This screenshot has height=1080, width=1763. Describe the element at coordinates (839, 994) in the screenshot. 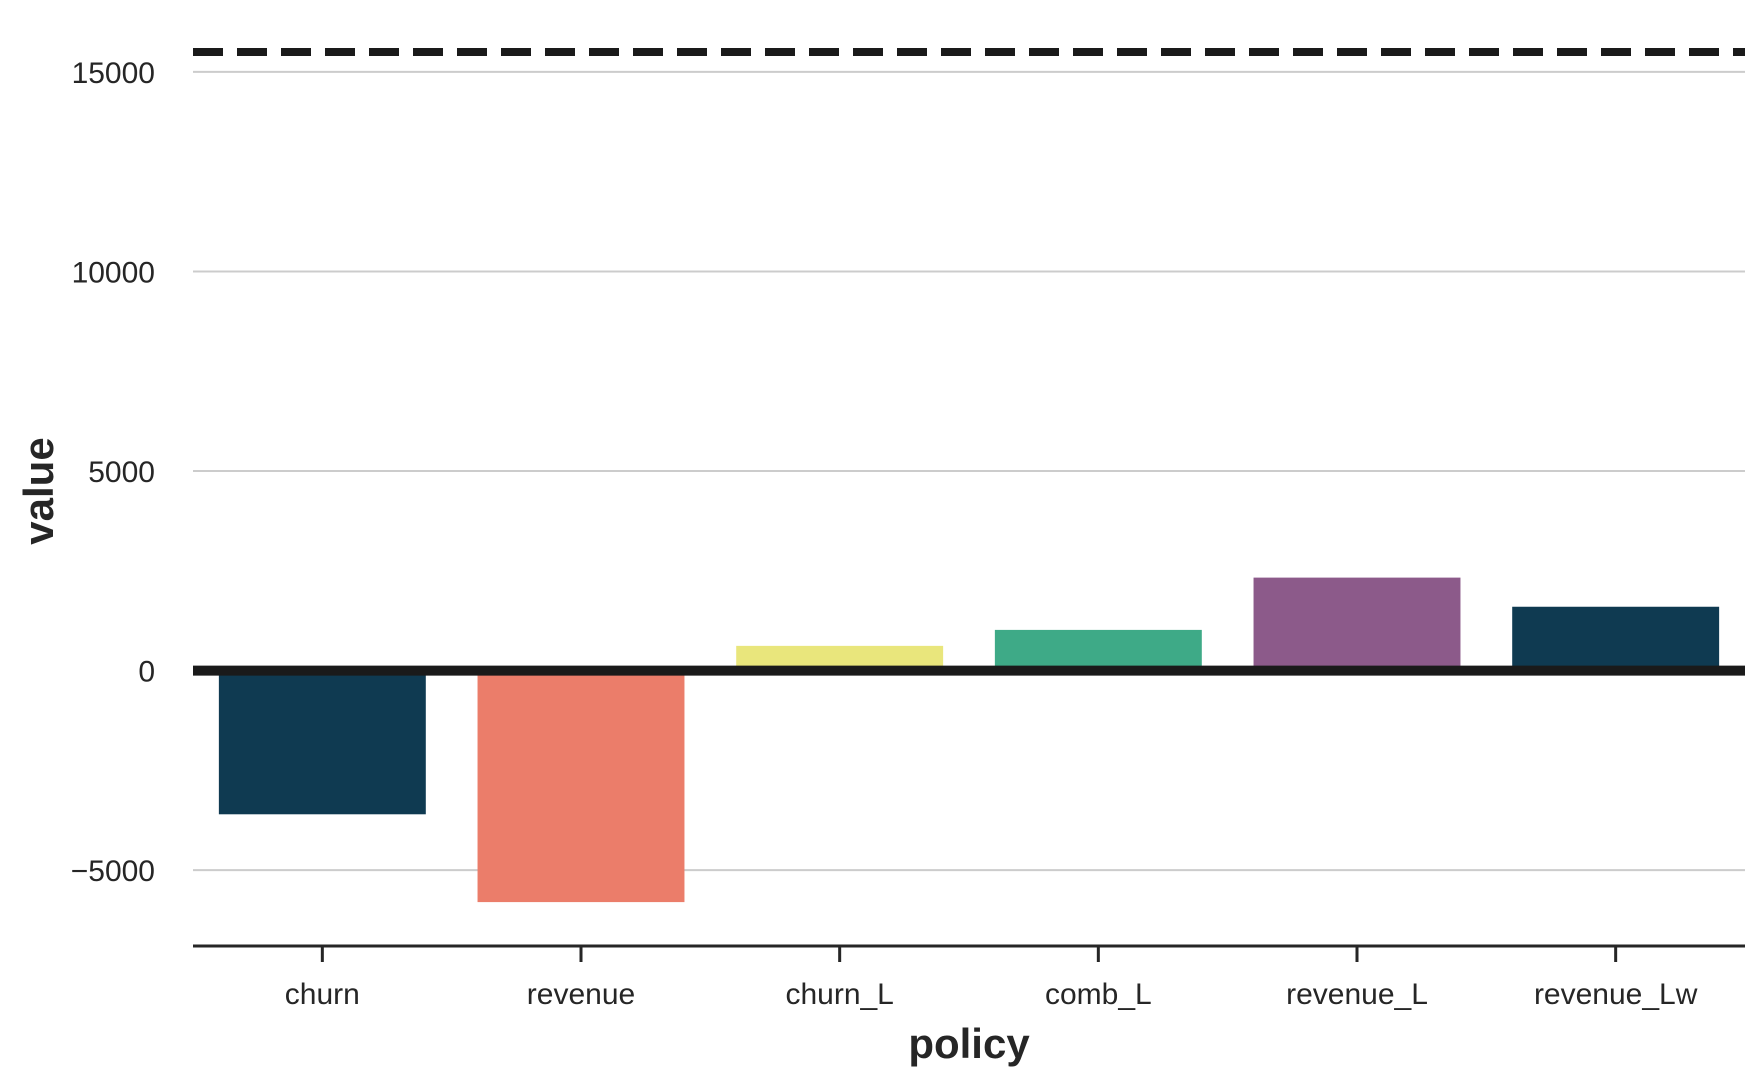

I see `x-tick-label: churn_L` at that location.